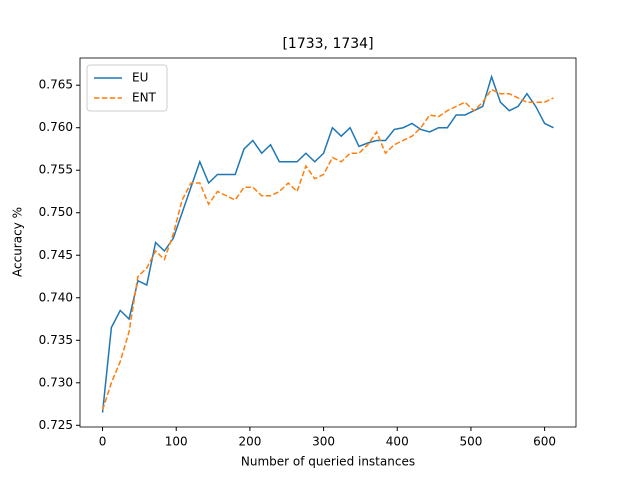 The width and height of the screenshot is (640, 480). What do you see at coordinates (56, 212) in the screenshot?
I see `y-tick-label: 0.750` at bounding box center [56, 212].